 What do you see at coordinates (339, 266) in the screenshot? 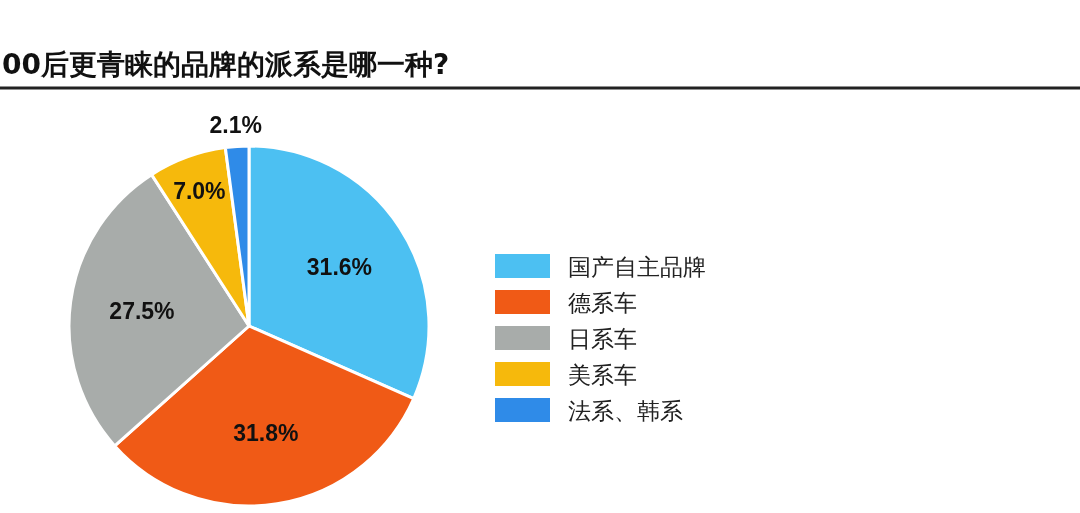
I see `data-label: 31.6%` at bounding box center [339, 266].